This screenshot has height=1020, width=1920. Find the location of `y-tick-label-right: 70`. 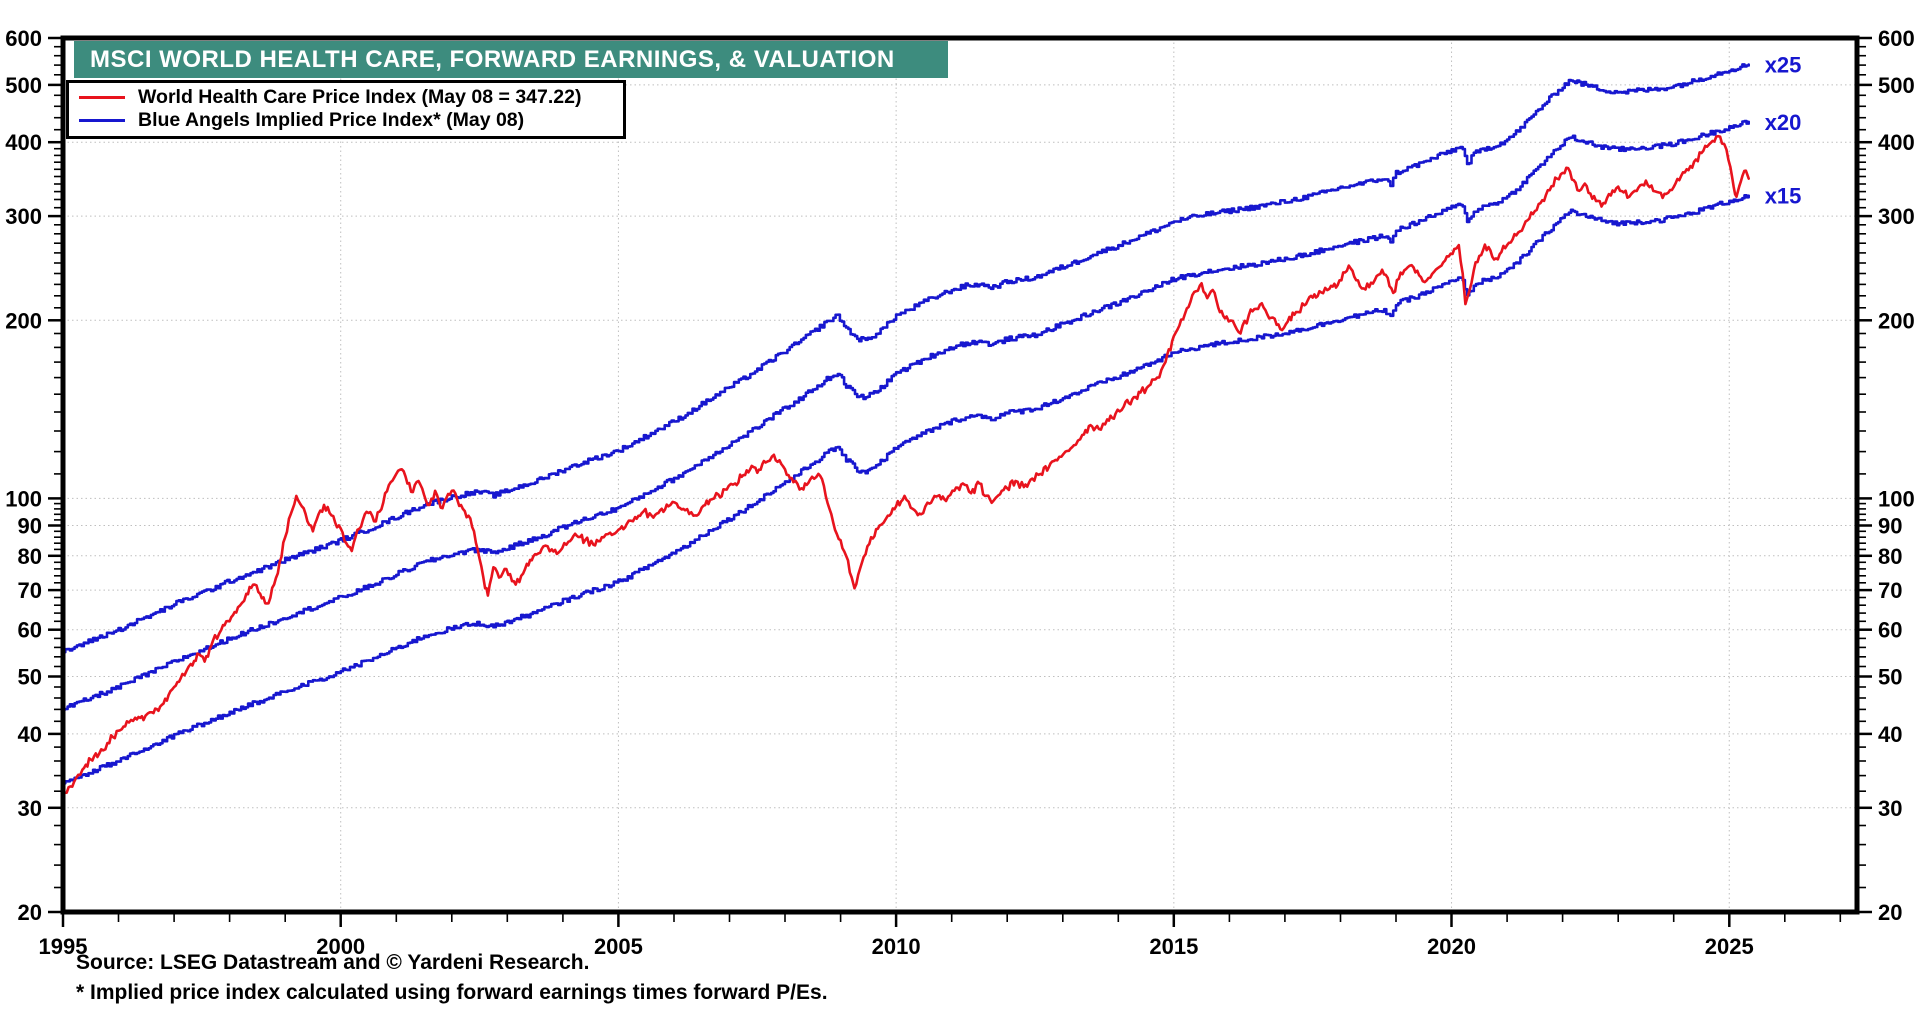

y-tick-label-right: 70 is located at coordinates (1890, 590).